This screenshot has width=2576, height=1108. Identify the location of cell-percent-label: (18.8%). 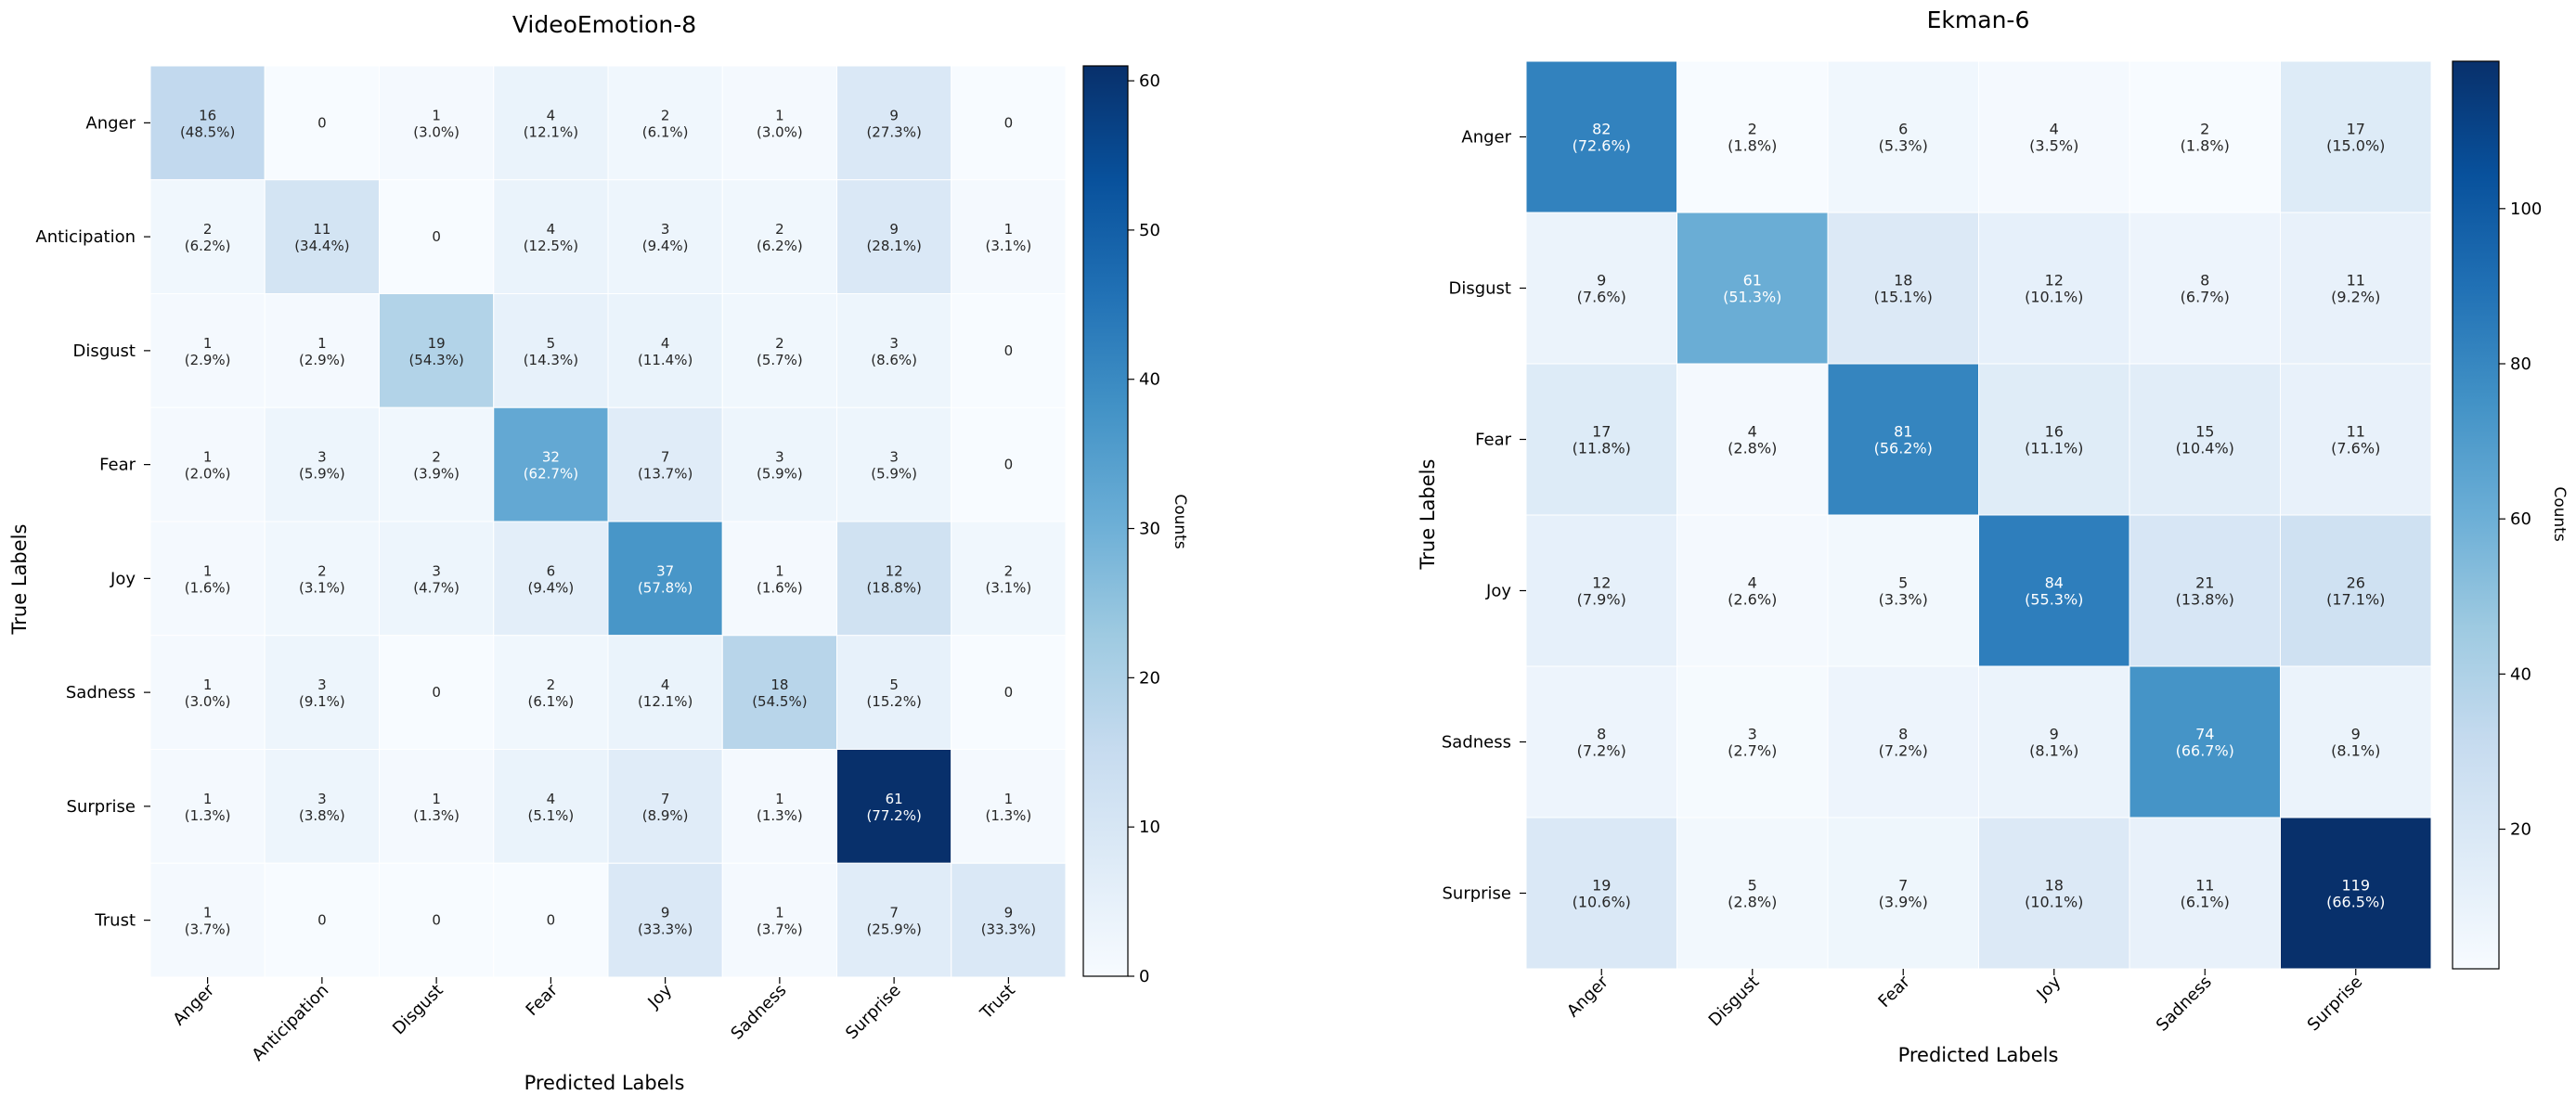
(893, 587).